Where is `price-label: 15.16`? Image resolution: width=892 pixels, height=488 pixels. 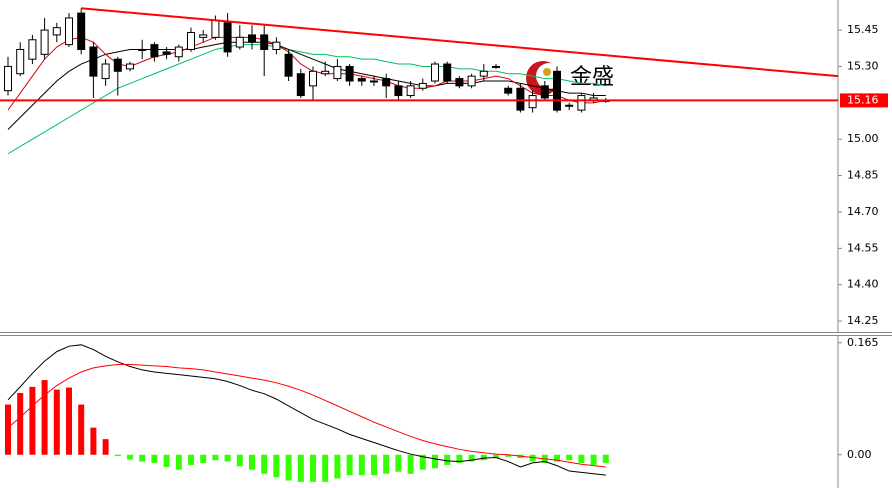 price-label: 15.16 is located at coordinates (863, 99).